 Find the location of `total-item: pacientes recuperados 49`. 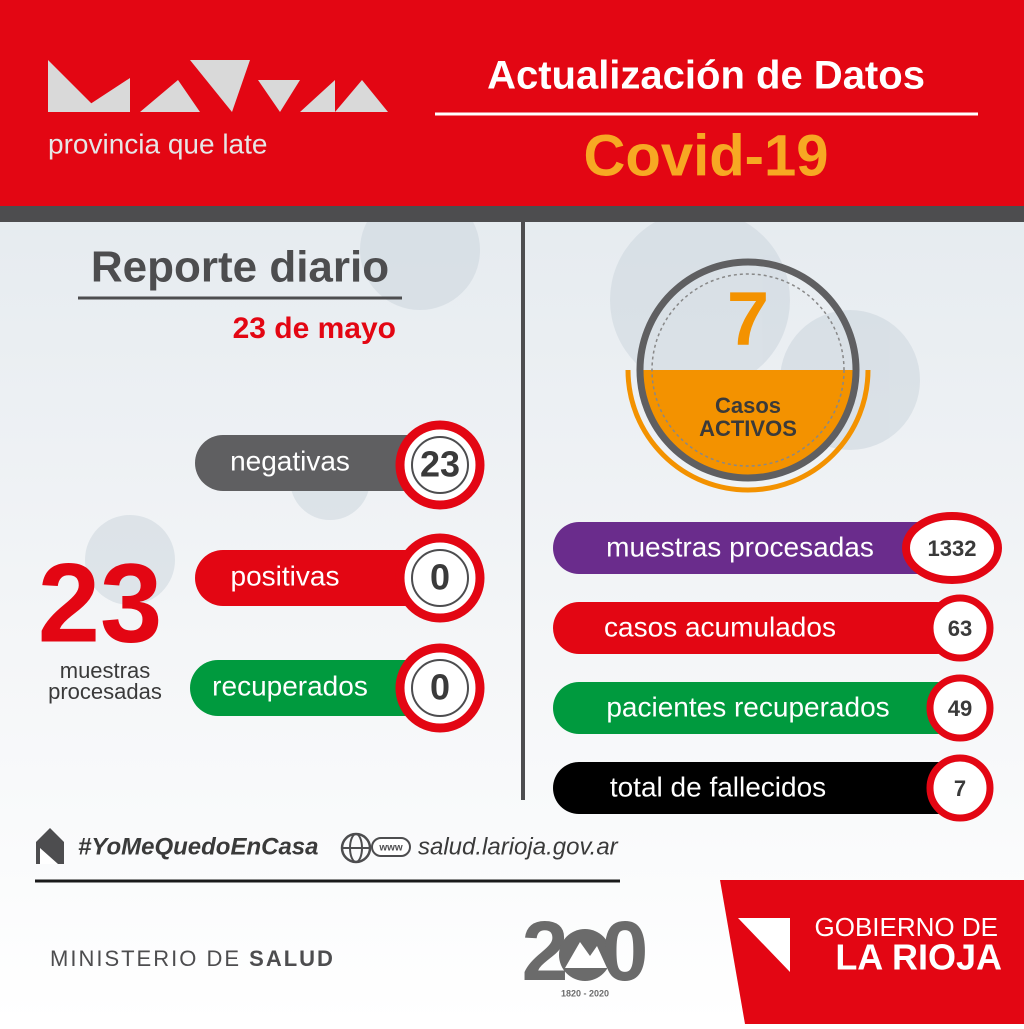

total-item: pacientes recuperados 49 is located at coordinates (773, 708).